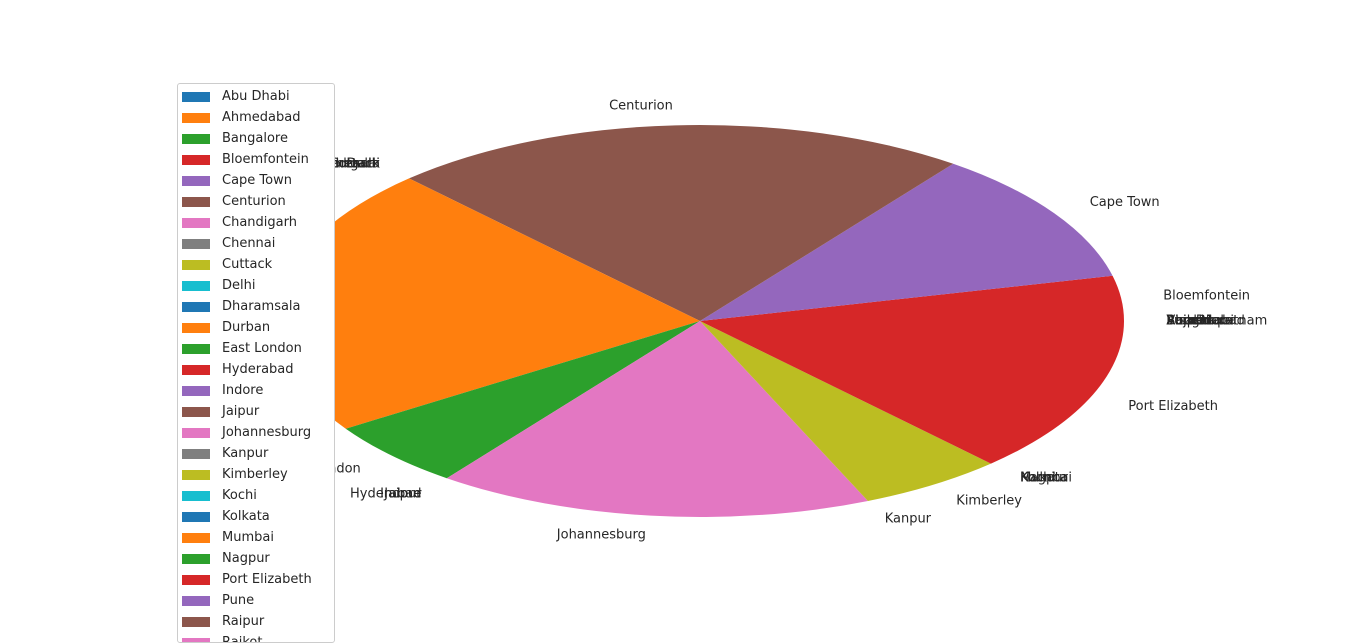 This screenshot has width=1366, height=643. I want to click on legend-label: Delhi, so click(238, 285).